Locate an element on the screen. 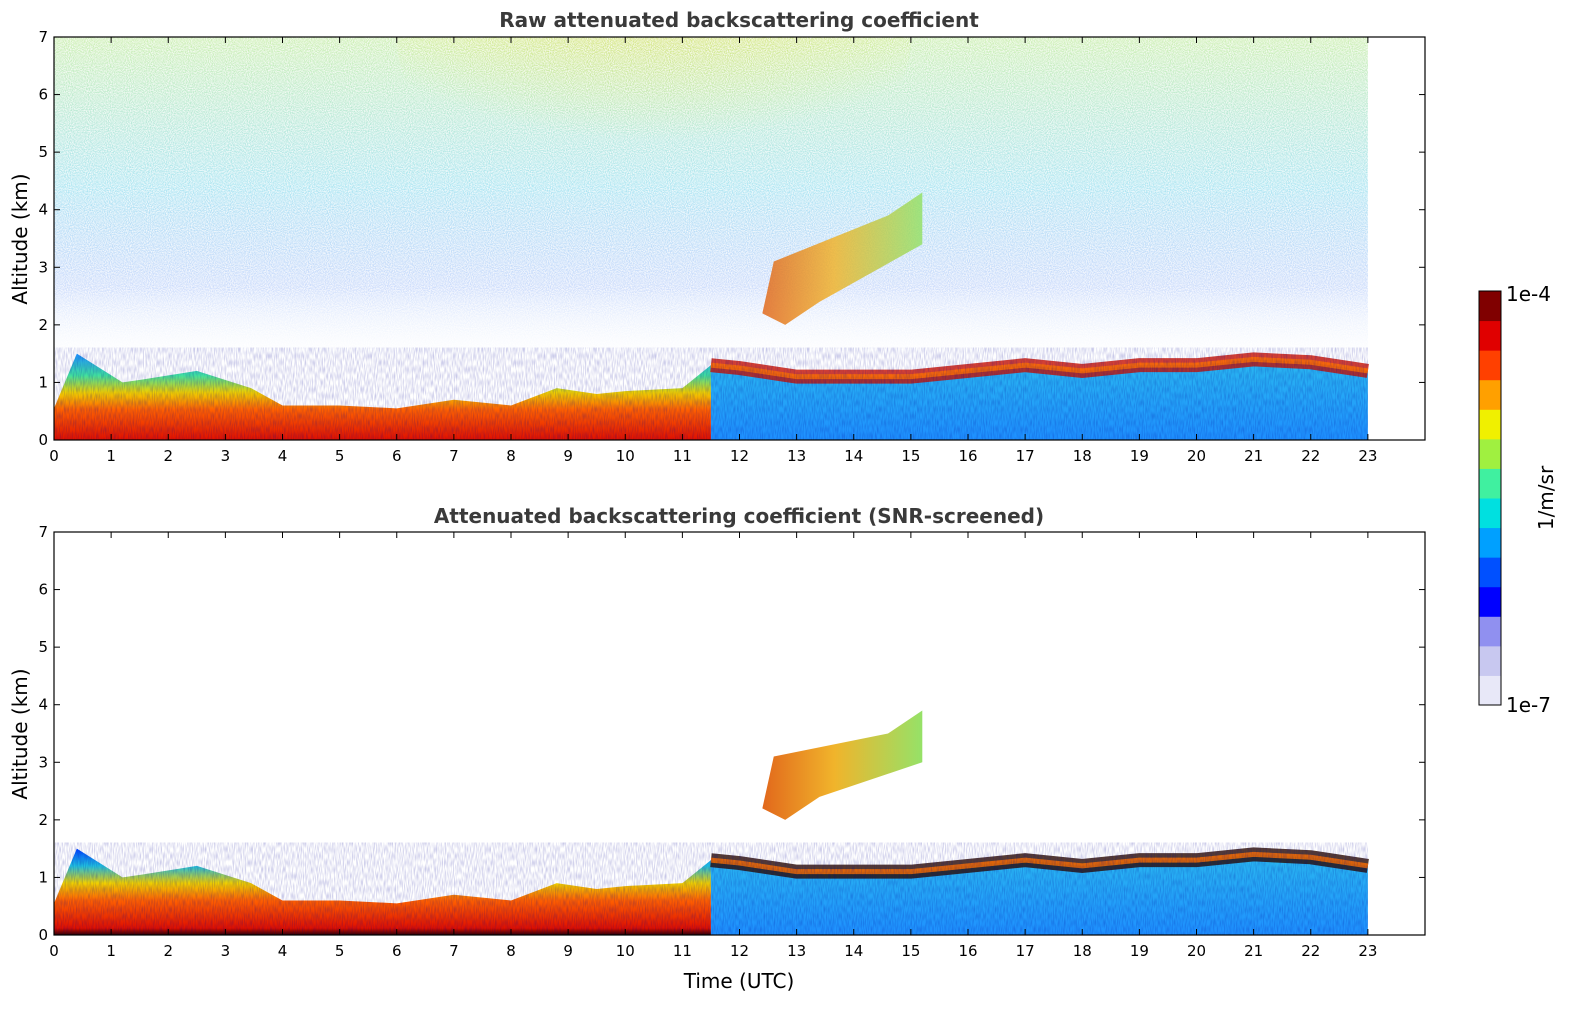 Image resolution: width=1595 pixels, height=1020 pixels. colorbar-max-label: 1e-4 is located at coordinates (1528, 294).